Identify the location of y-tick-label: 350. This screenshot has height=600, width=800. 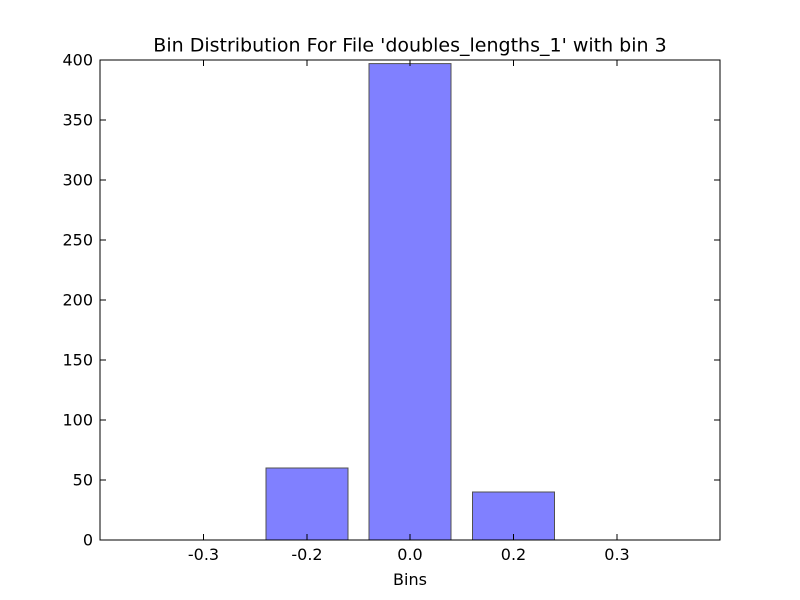
(77, 120).